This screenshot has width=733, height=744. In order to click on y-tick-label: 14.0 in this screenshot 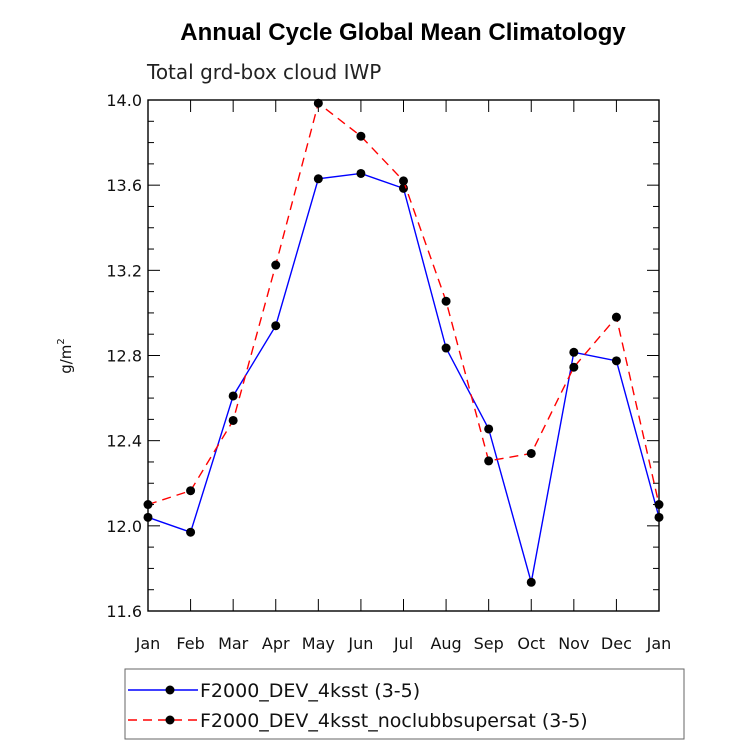, I will do `click(124, 100)`.